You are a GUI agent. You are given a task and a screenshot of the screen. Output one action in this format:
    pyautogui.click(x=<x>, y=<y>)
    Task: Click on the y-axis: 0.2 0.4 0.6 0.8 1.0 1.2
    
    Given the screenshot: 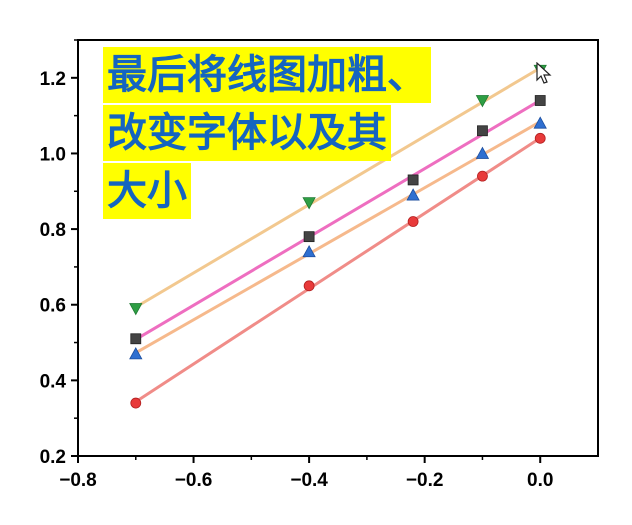 What is the action you would take?
    pyautogui.click(x=59, y=253)
    